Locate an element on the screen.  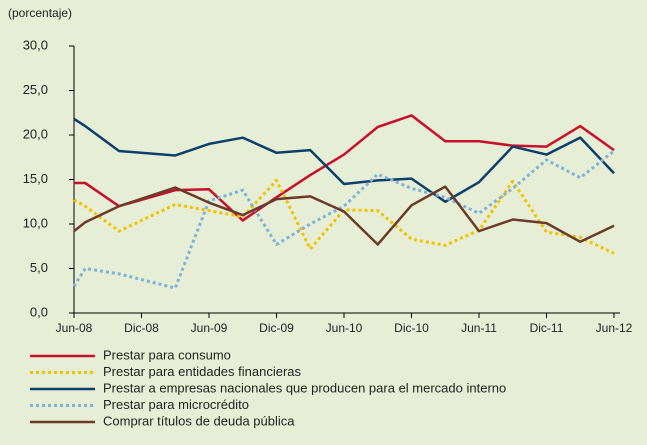
legend-label: Prestar para consumo is located at coordinates (167, 354).